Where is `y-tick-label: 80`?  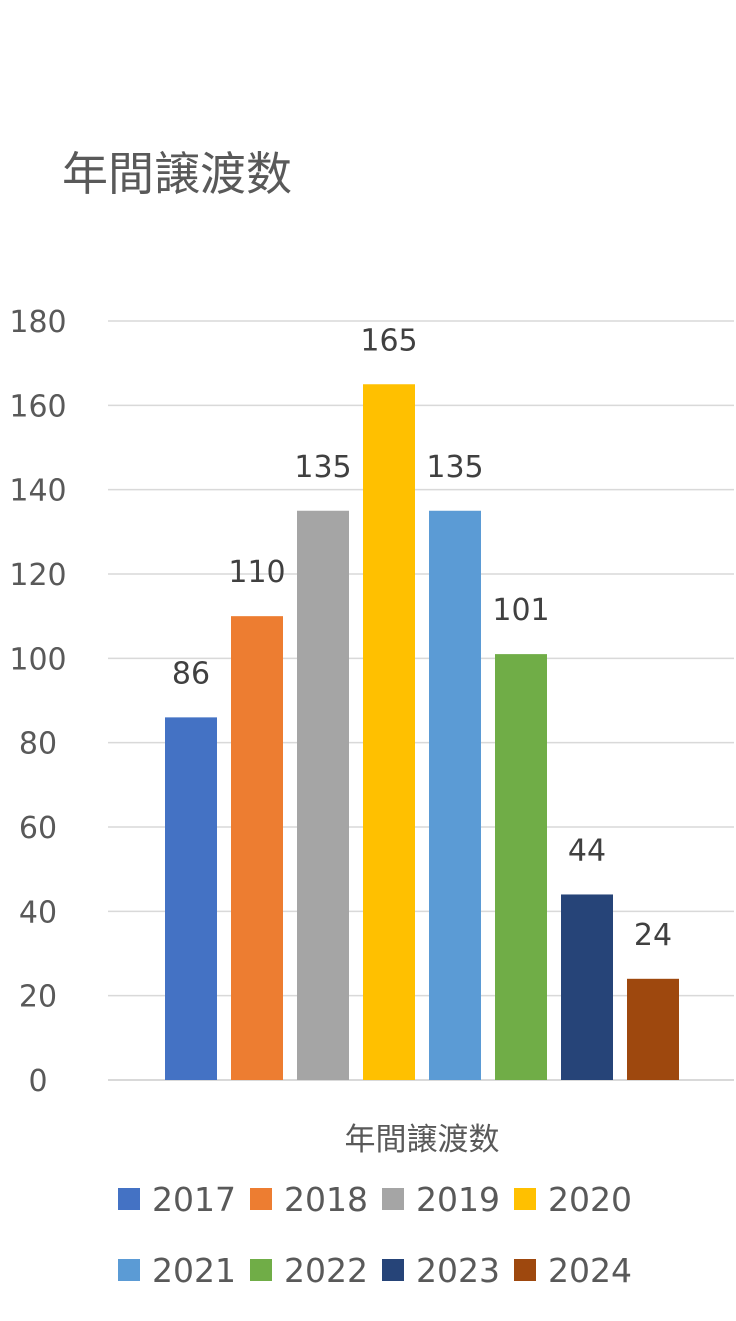 y-tick-label: 80 is located at coordinates (38, 744).